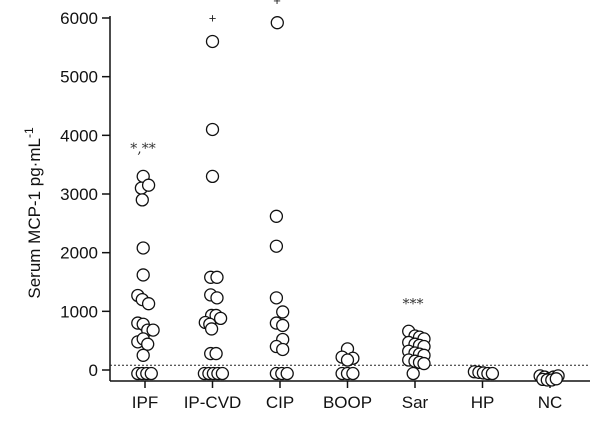 The width and height of the screenshot is (596, 421). What do you see at coordinates (347, 402) in the screenshot?
I see `category-label: BOOP` at bounding box center [347, 402].